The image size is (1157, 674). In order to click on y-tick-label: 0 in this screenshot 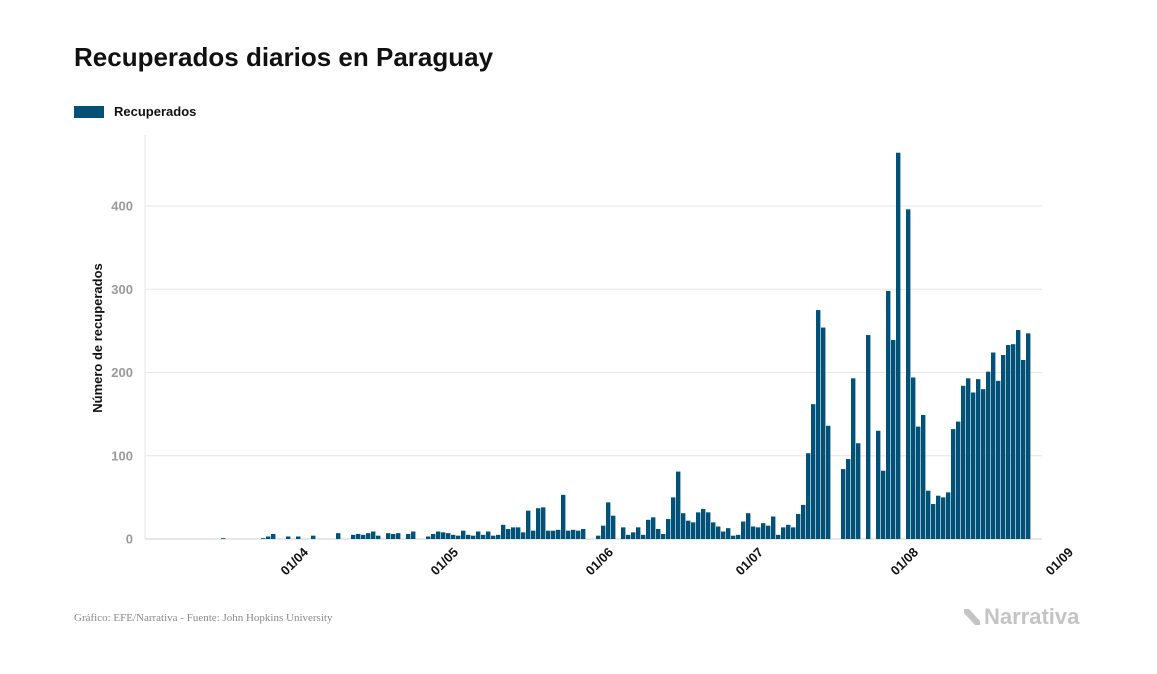, I will do `click(129, 539)`.